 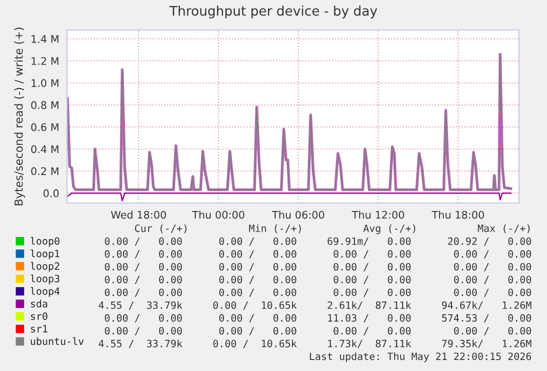 I want to click on chart-title: Throughput per device - by day, so click(x=273, y=12).